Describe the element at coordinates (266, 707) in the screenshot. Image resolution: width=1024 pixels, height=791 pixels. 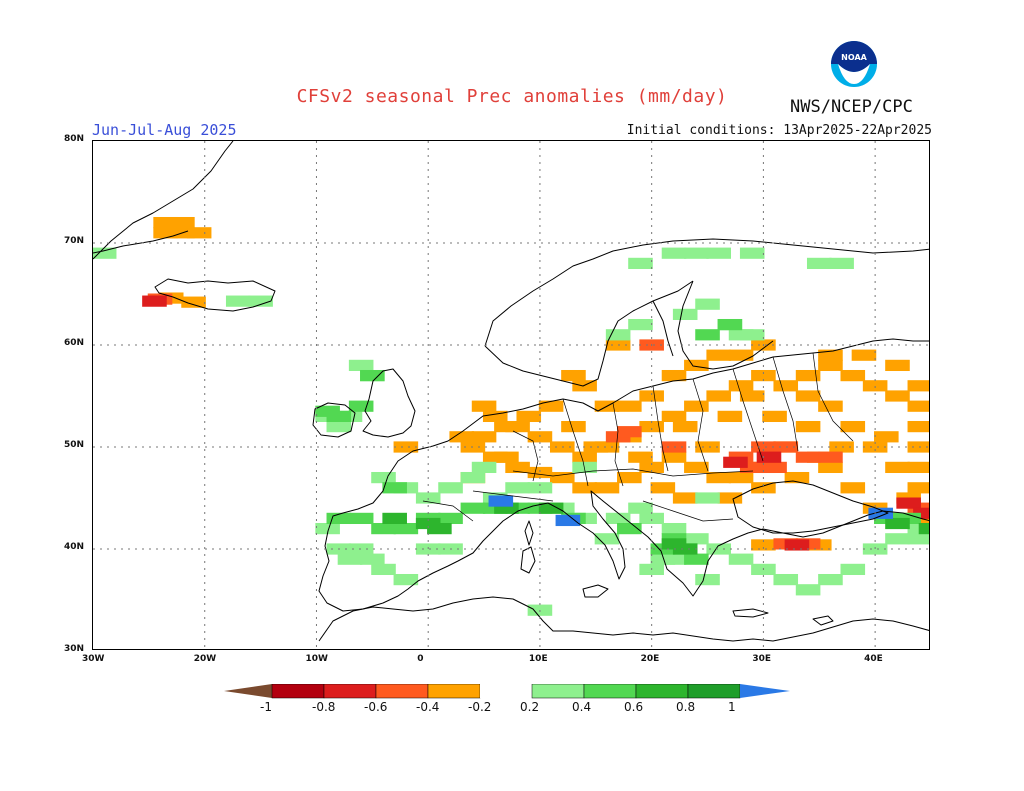
I see `colorbar-label: -1` at that location.